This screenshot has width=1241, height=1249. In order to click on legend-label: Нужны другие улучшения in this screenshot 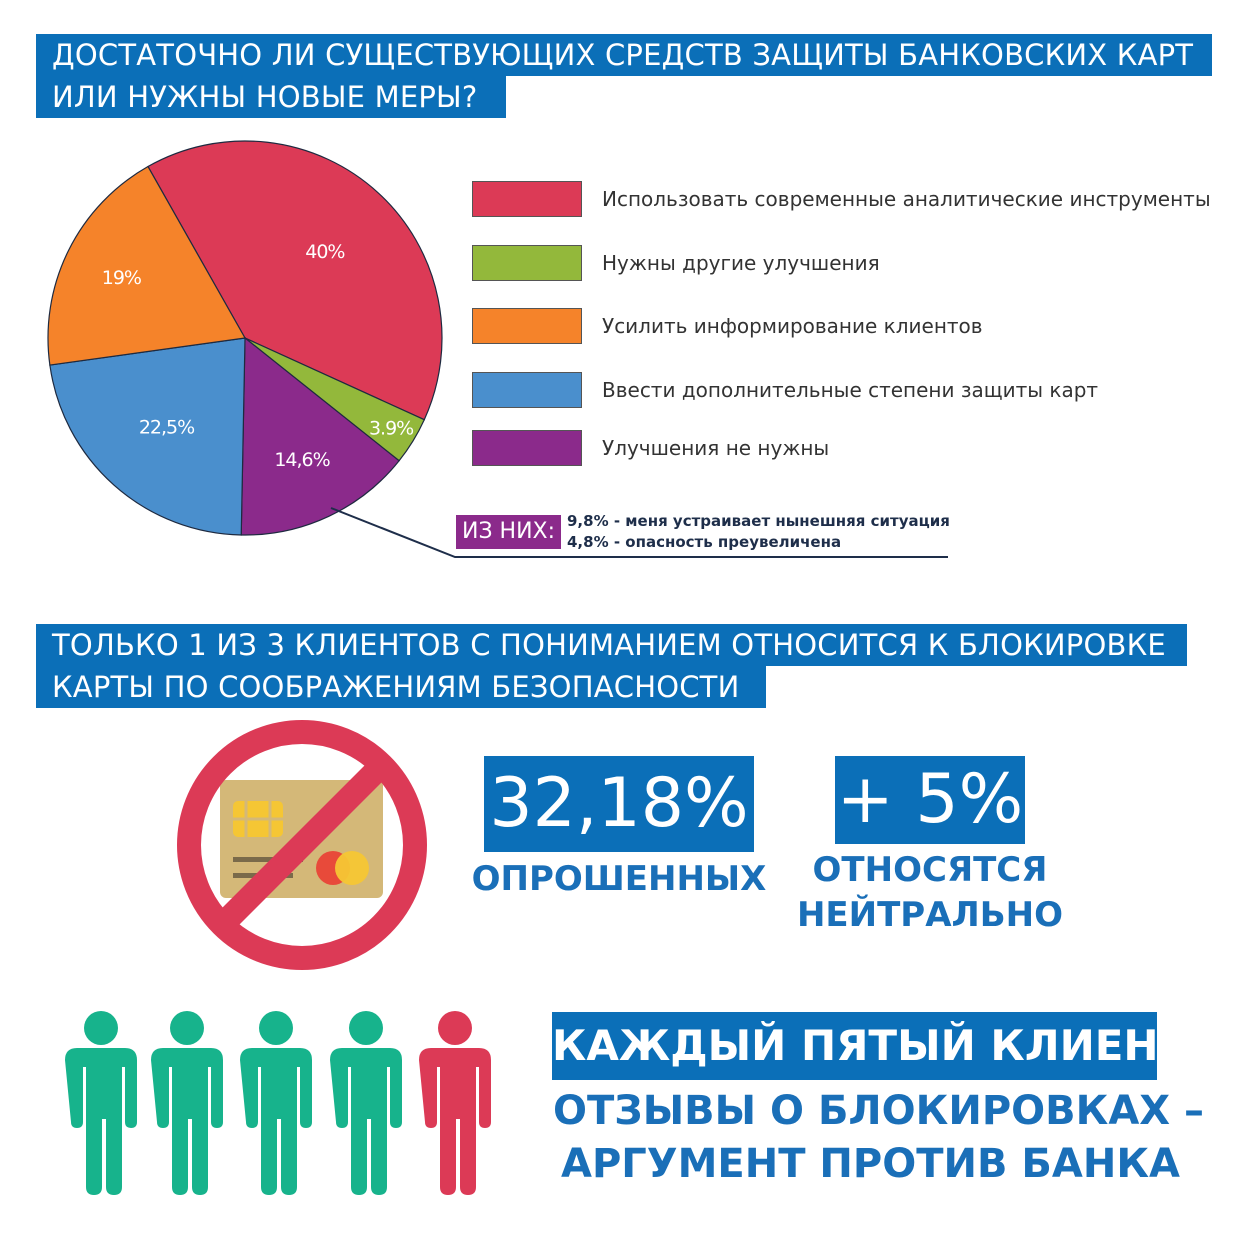, I will do `click(741, 263)`.